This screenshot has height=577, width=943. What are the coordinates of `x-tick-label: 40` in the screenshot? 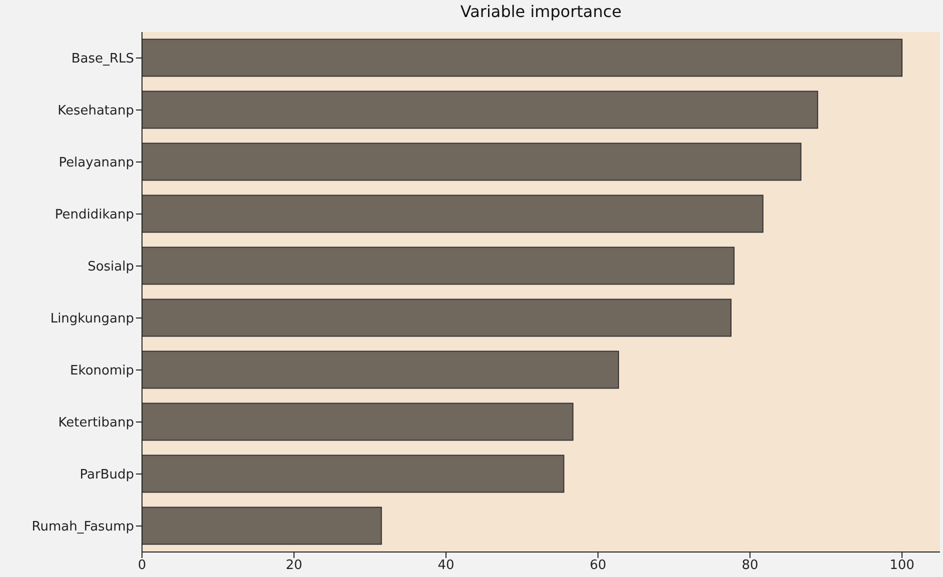 It's located at (446, 566).